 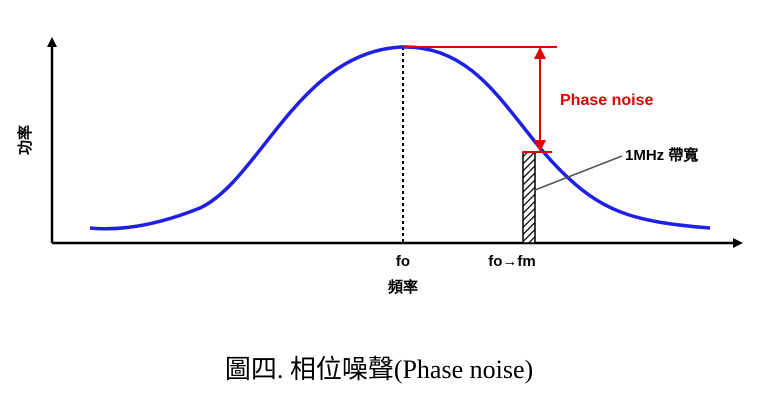 What do you see at coordinates (379, 369) in the screenshot?
I see `caption: 圖四. 相位噪聲(Phase noise)` at bounding box center [379, 369].